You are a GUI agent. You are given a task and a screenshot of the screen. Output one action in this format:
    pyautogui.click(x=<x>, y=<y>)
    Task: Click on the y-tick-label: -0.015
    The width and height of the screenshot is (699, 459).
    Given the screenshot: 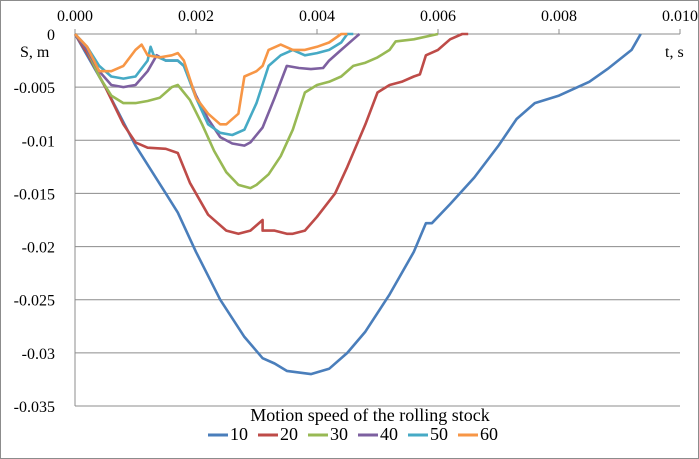 What is the action you would take?
    pyautogui.click(x=34, y=194)
    